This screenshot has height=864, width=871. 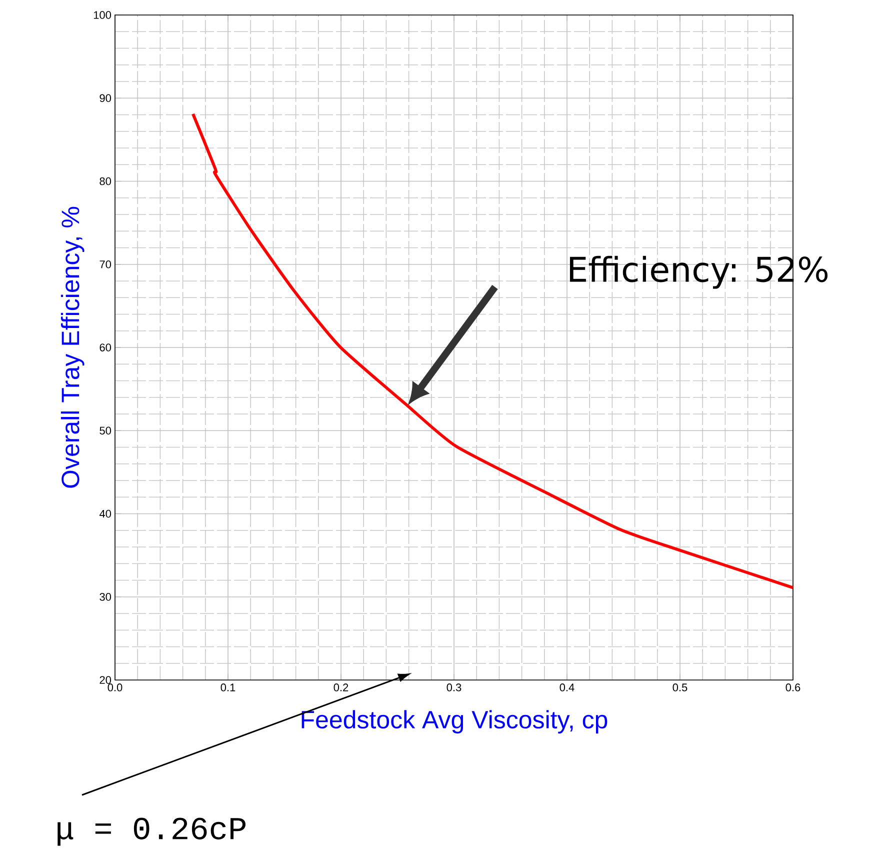 I want to click on x-axis-title: Feedstock Avg Viscosity, cp, so click(x=455, y=722).